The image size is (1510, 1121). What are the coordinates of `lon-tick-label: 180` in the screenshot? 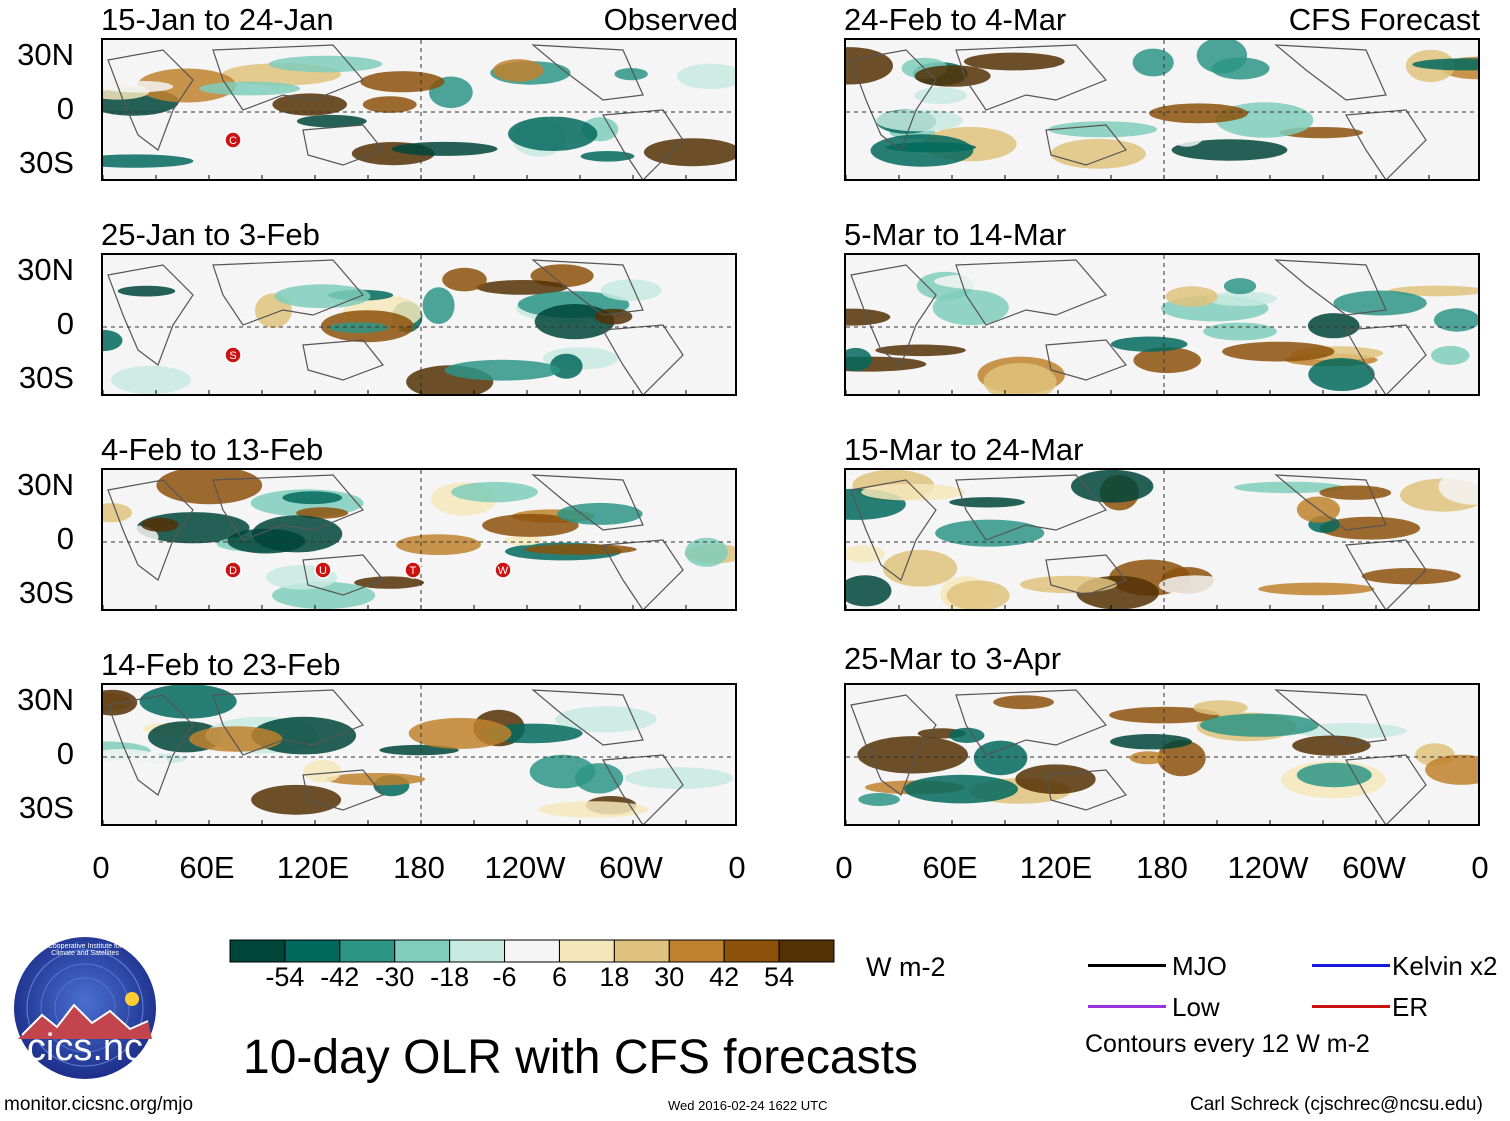 It's located at (1162, 867).